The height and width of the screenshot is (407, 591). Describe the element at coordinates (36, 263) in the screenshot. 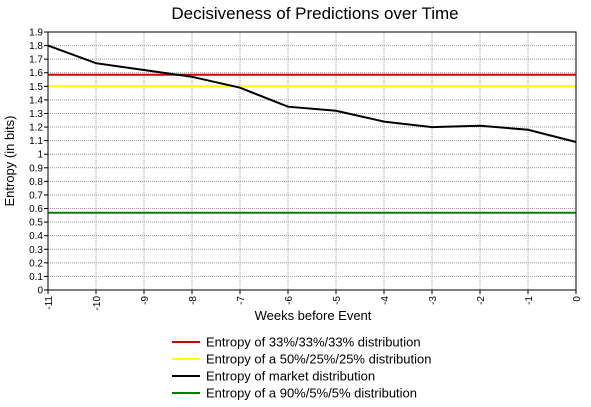

I see `y-tick-label: 0.2` at that location.